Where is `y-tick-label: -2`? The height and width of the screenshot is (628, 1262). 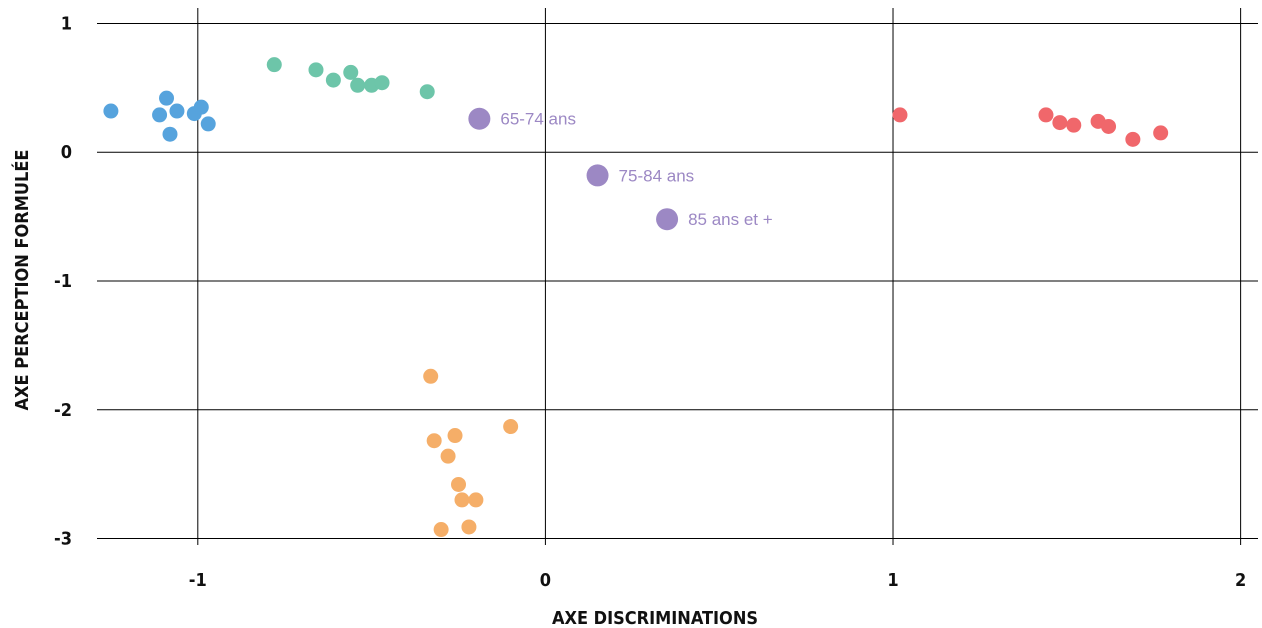
y-tick-label: -2 is located at coordinates (63, 410).